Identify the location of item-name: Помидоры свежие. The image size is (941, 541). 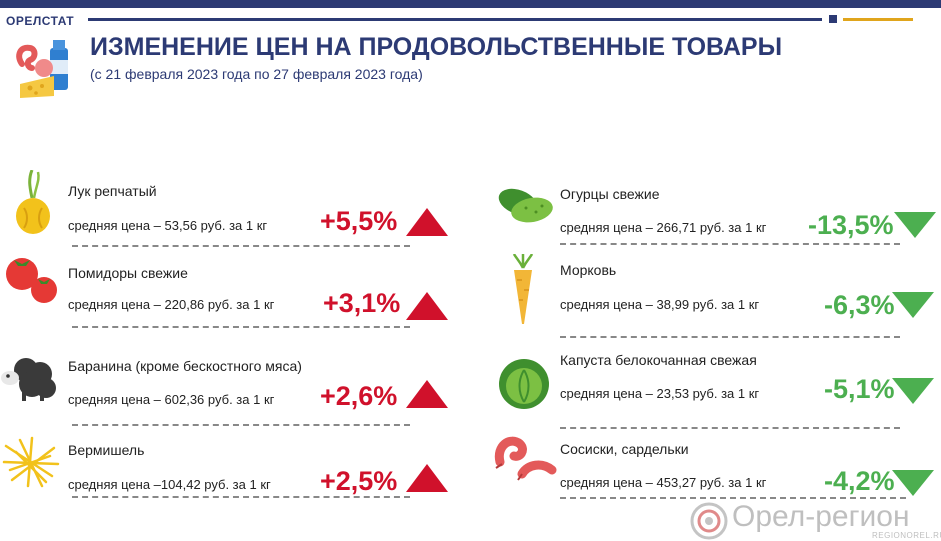
(128, 273).